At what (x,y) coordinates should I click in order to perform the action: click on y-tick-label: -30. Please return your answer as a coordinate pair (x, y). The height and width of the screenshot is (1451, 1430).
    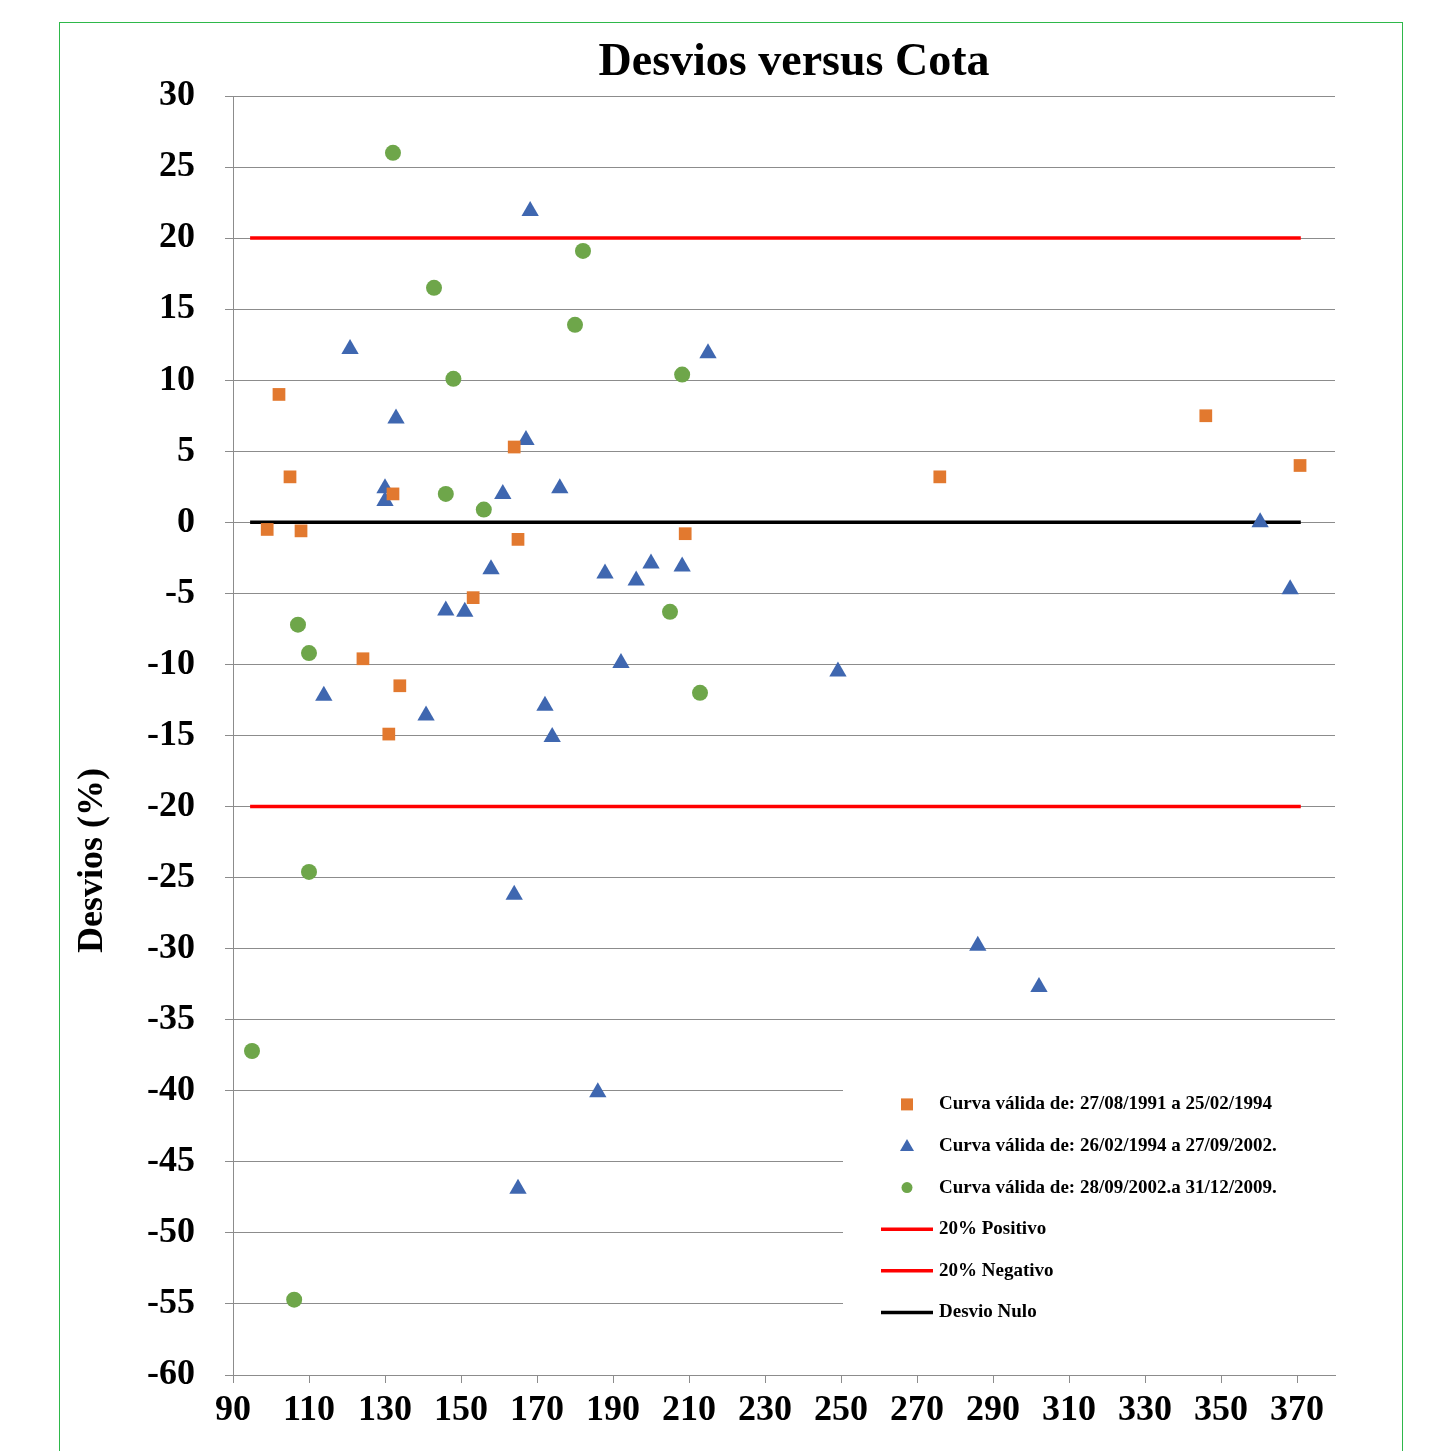
    Looking at the image, I should click on (171, 945).